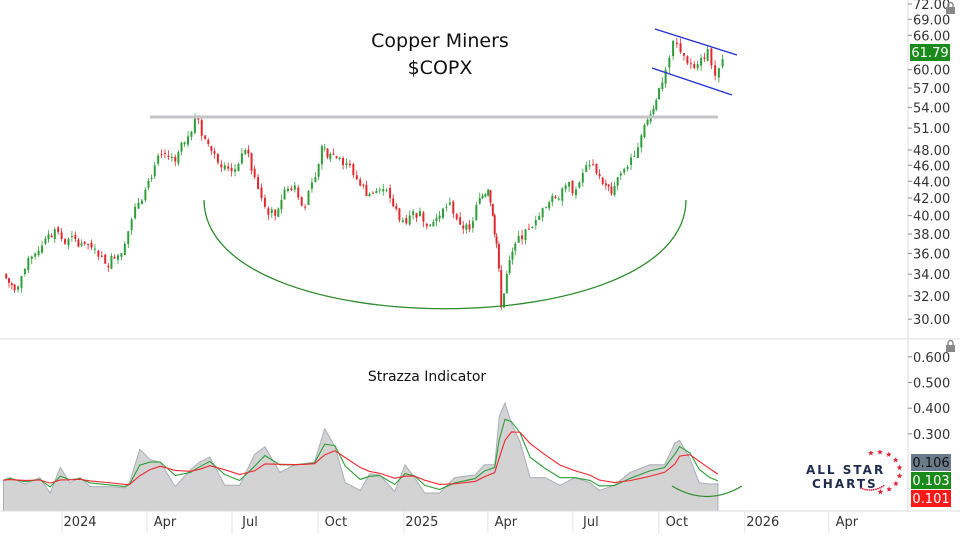 This screenshot has width=960, height=540. What do you see at coordinates (677, 522) in the screenshot?
I see `x-tick-label: Oct` at bounding box center [677, 522].